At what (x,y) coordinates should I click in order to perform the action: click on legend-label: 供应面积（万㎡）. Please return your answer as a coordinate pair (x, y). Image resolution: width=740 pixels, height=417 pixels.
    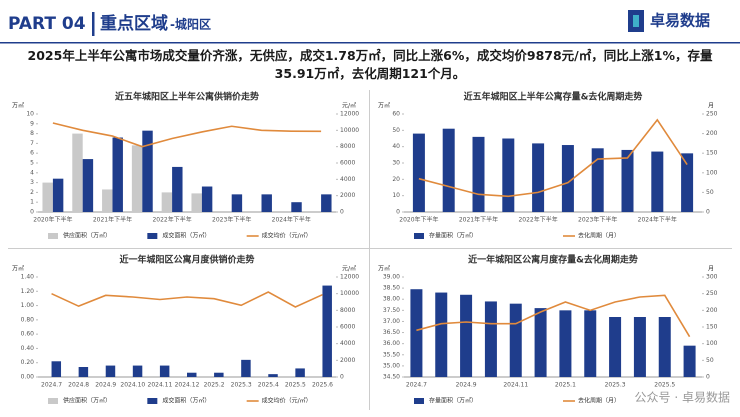
    Looking at the image, I should click on (87, 401).